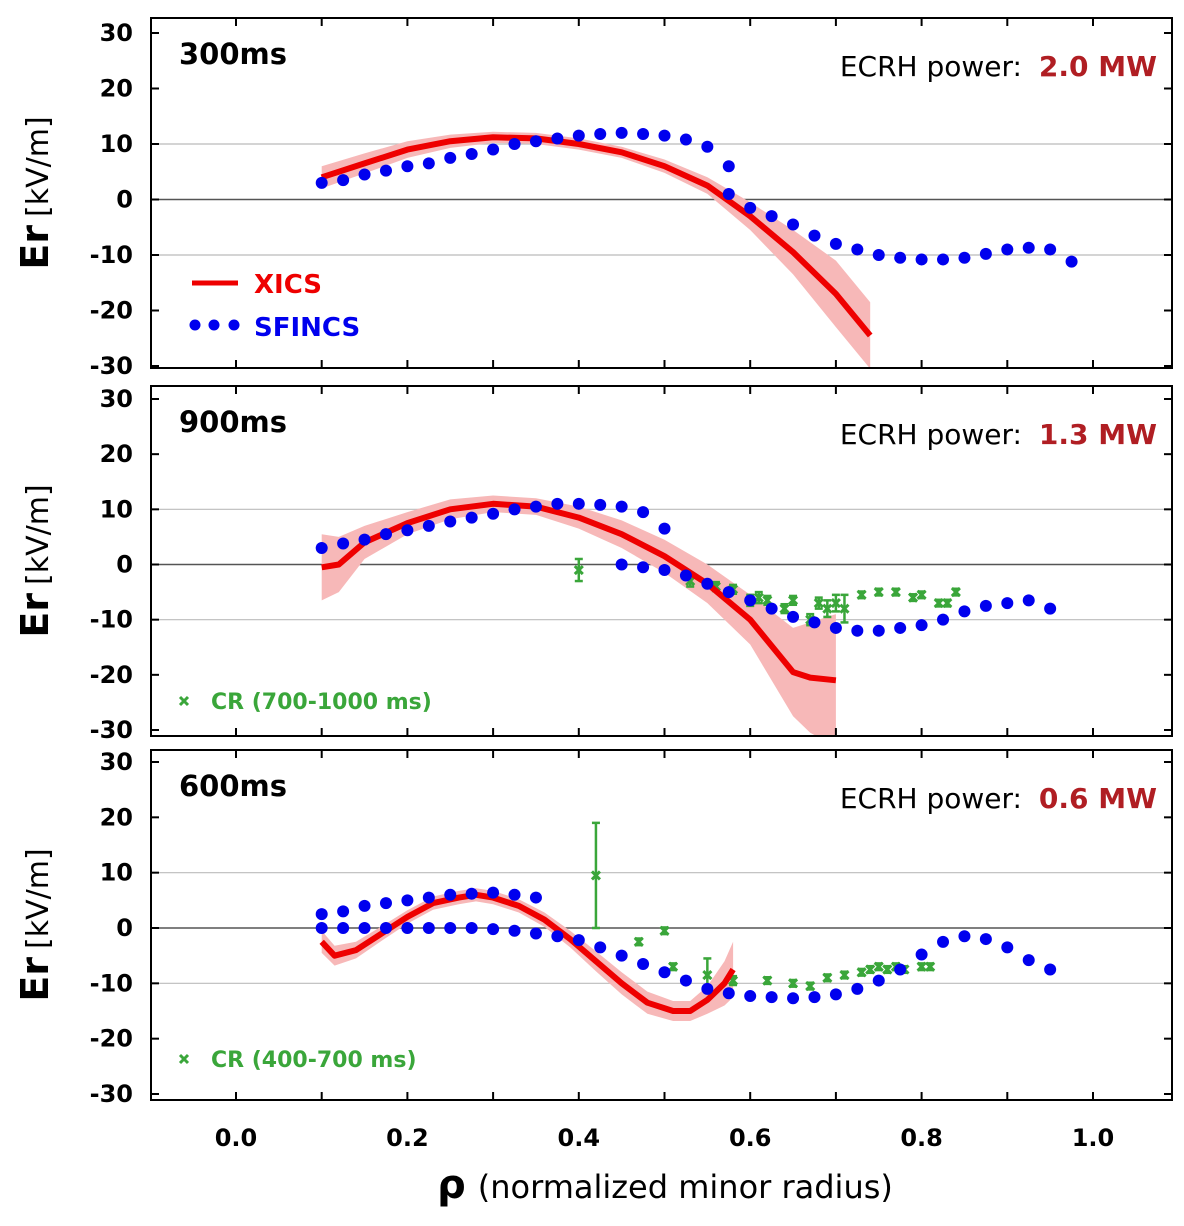  I want to click on ecrh-power-label: ECRH power: 2.0 MW, so click(998, 66).